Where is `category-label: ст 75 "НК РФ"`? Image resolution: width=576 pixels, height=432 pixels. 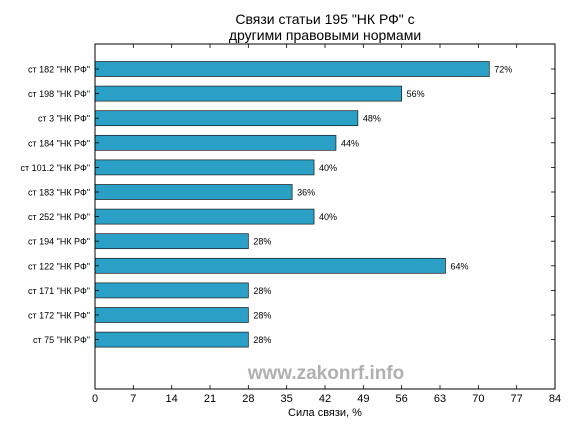
category-label: ст 75 "НК РФ" is located at coordinates (61, 340).